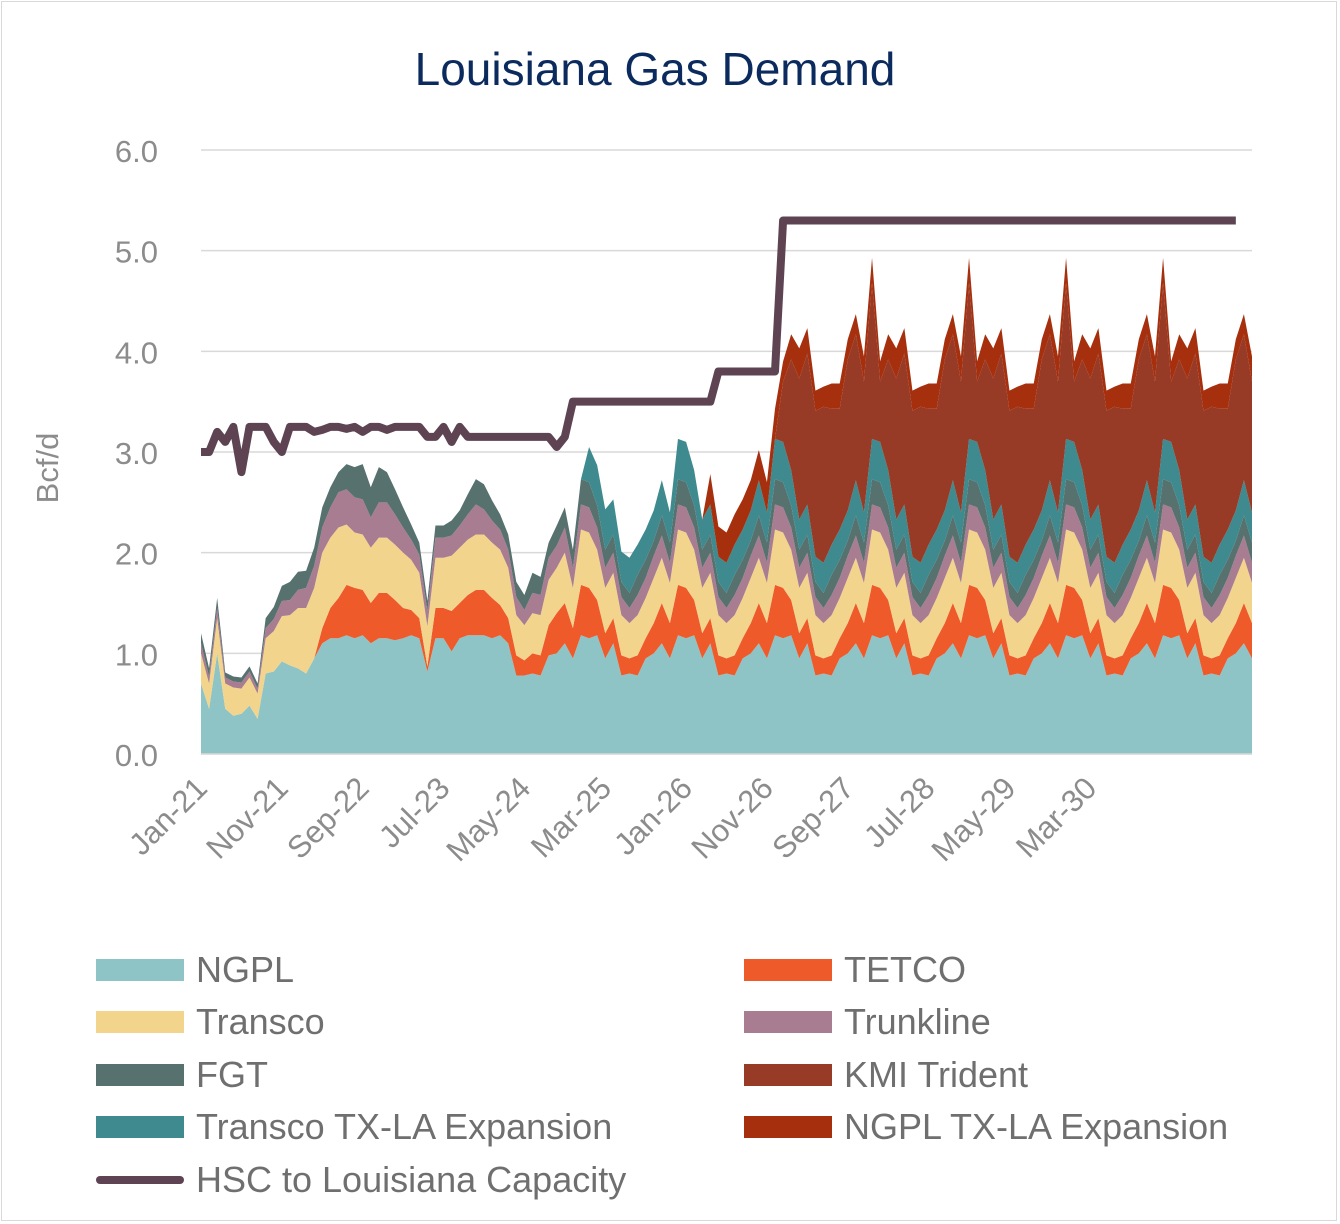 This screenshot has width=1340, height=1224. Describe the element at coordinates (136, 654) in the screenshot. I see `y-tick-label: 1.0` at that location.